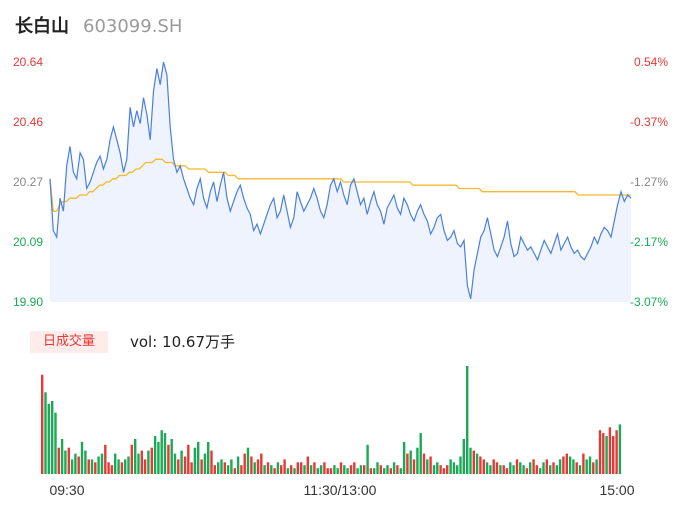 The height and width of the screenshot is (524, 686). I want to click on left-tick-label: 20.64, so click(28, 62).